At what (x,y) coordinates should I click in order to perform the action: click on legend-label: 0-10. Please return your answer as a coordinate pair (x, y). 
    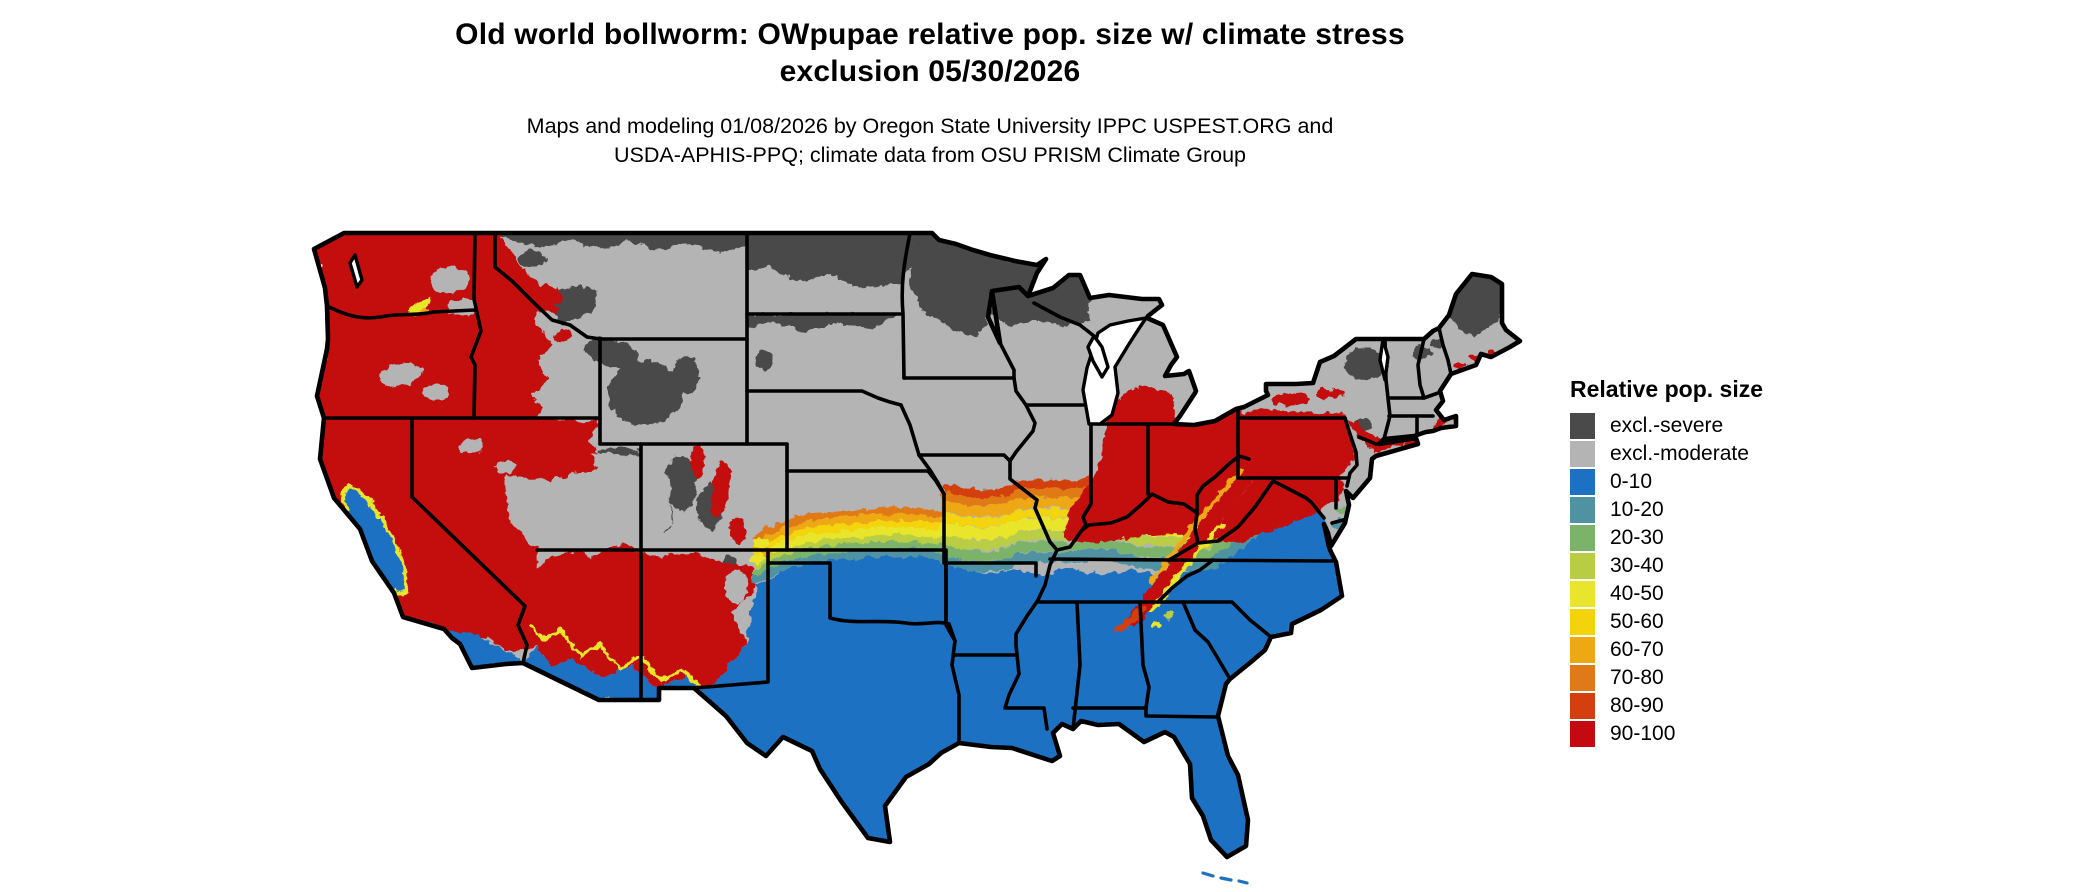
    Looking at the image, I should click on (1631, 481).